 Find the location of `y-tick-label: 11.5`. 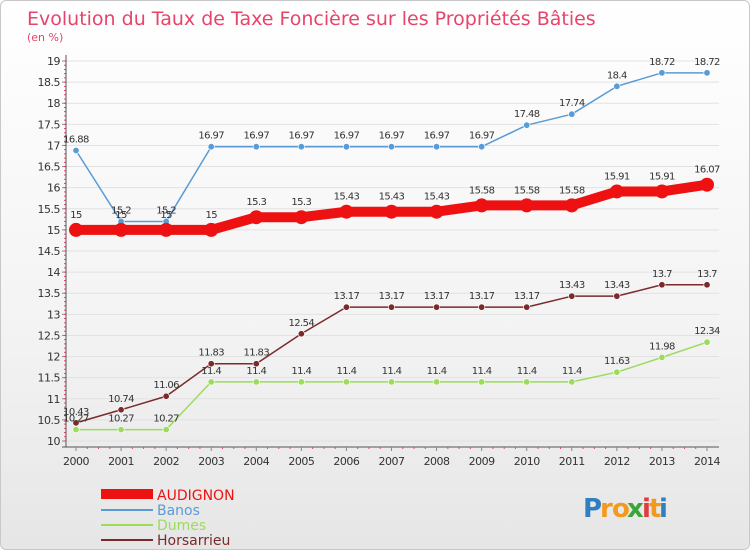

y-tick-label: 11.5 is located at coordinates (49, 378).